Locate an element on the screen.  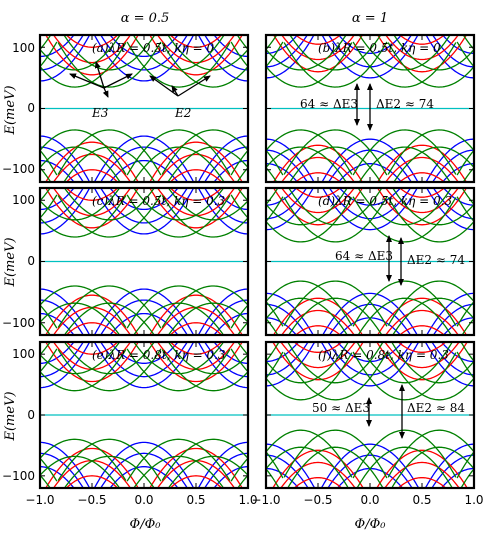
e2-arrows is located at coordinates (180, 86).